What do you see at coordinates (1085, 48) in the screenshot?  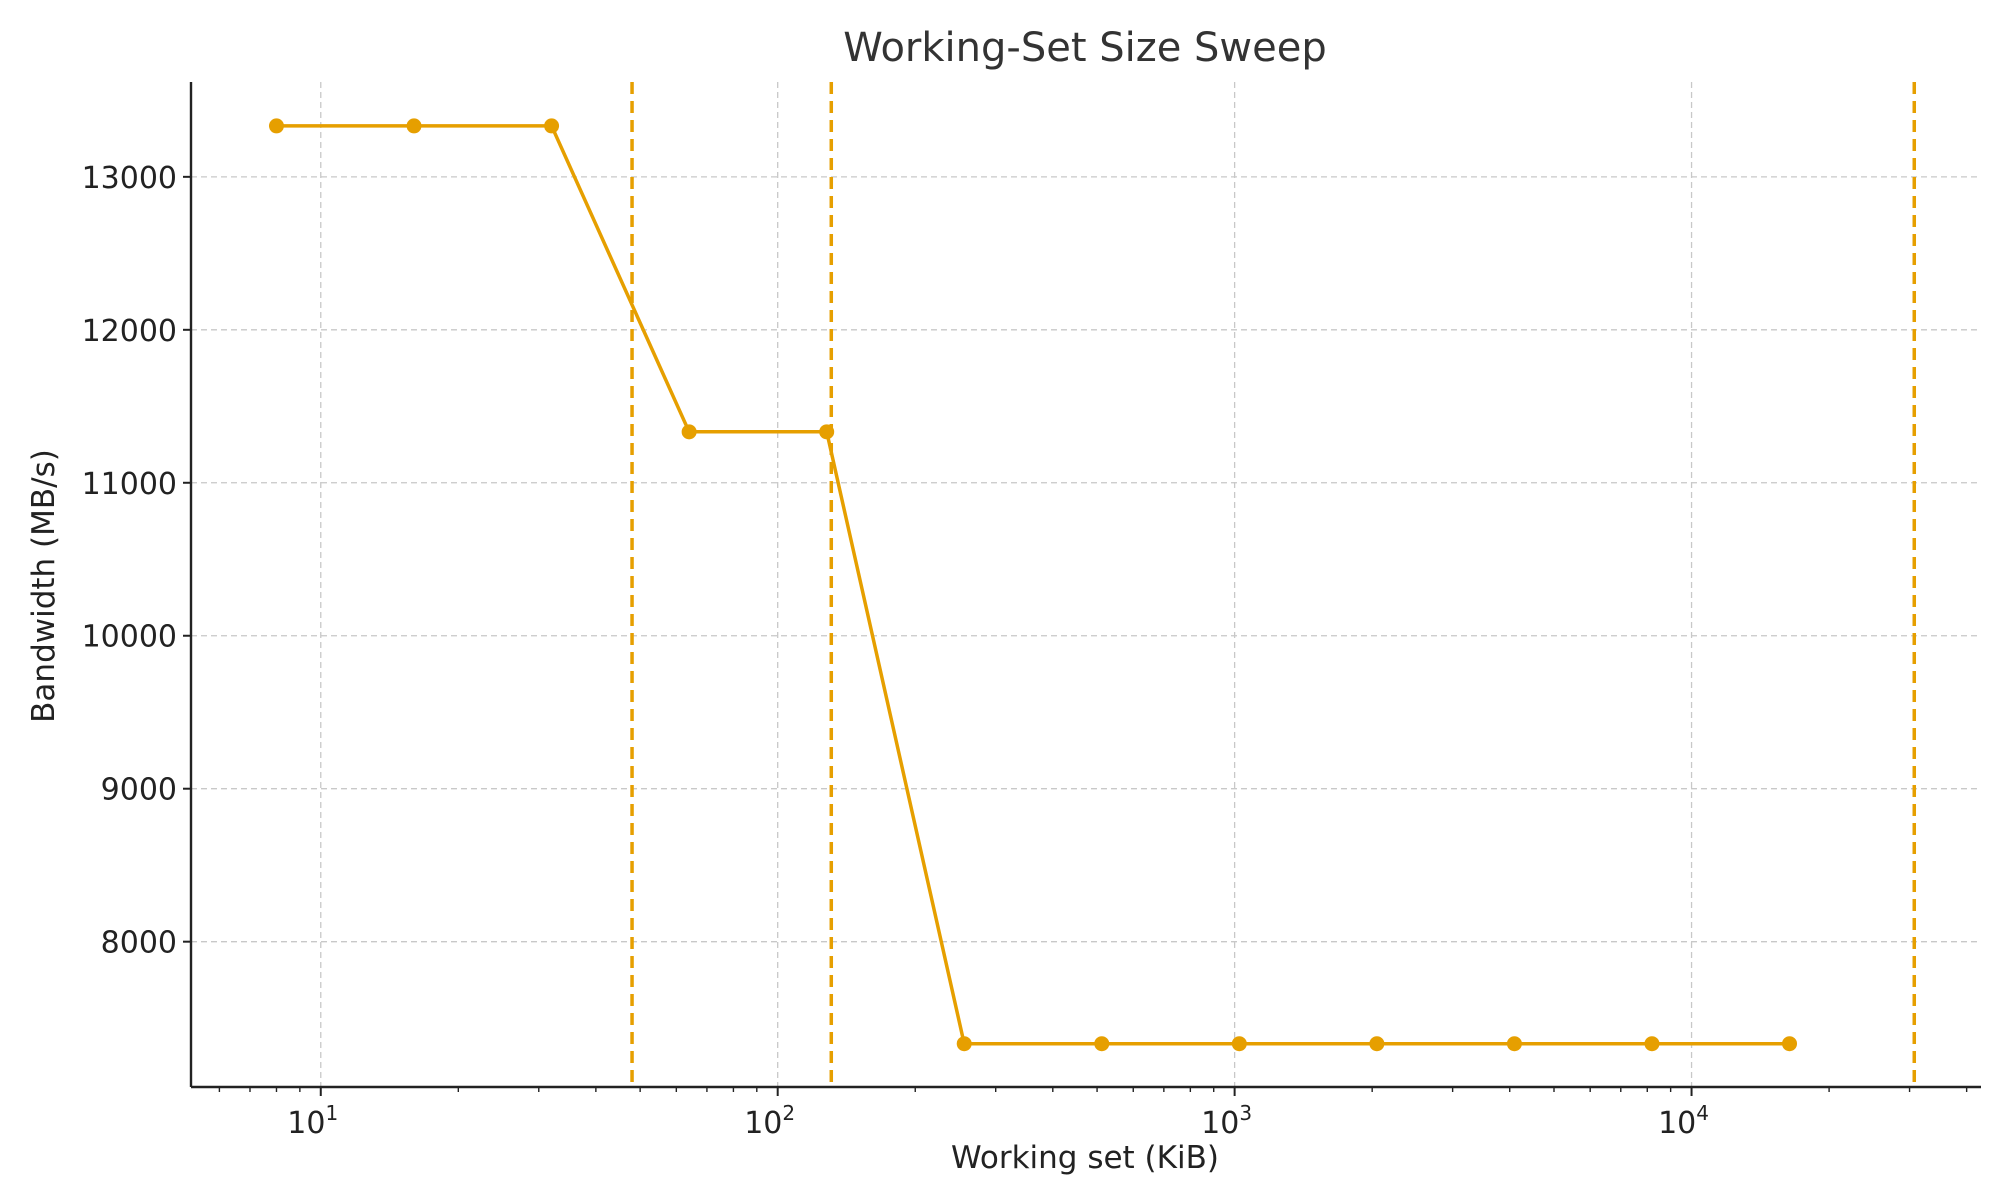 I see `chart-title: Working-Set Size Sweep` at bounding box center [1085, 48].